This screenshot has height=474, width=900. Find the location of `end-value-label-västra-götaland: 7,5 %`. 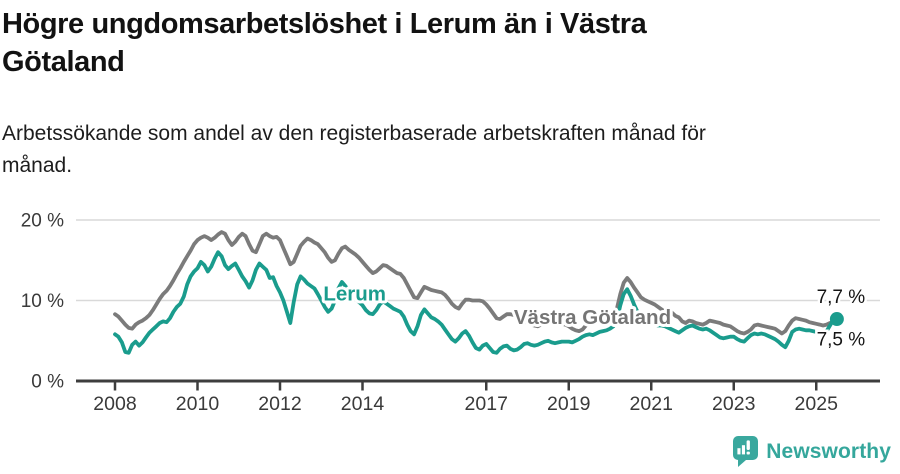

end-value-label-västra-götaland: 7,5 % is located at coordinates (841, 340).